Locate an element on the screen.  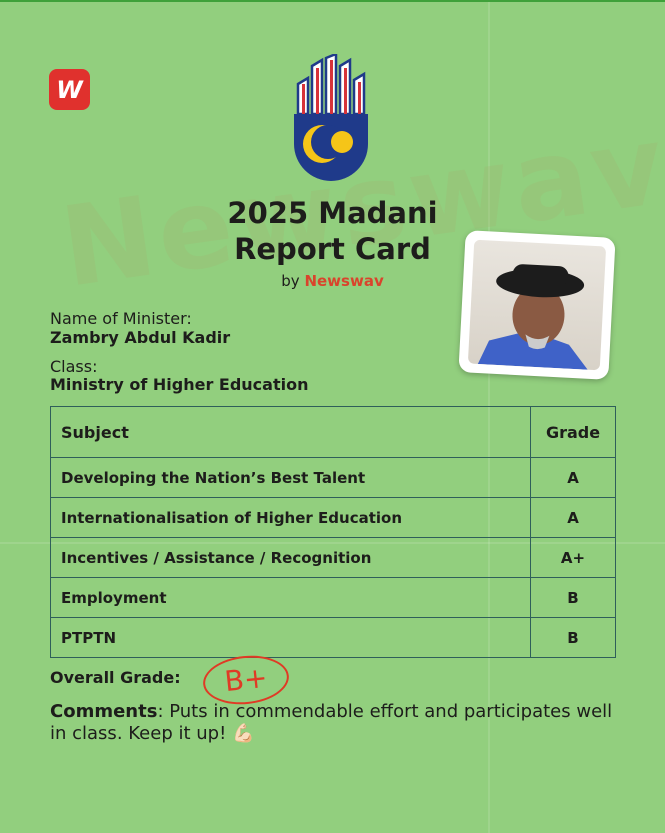
minister-photo is located at coordinates (537, 305).